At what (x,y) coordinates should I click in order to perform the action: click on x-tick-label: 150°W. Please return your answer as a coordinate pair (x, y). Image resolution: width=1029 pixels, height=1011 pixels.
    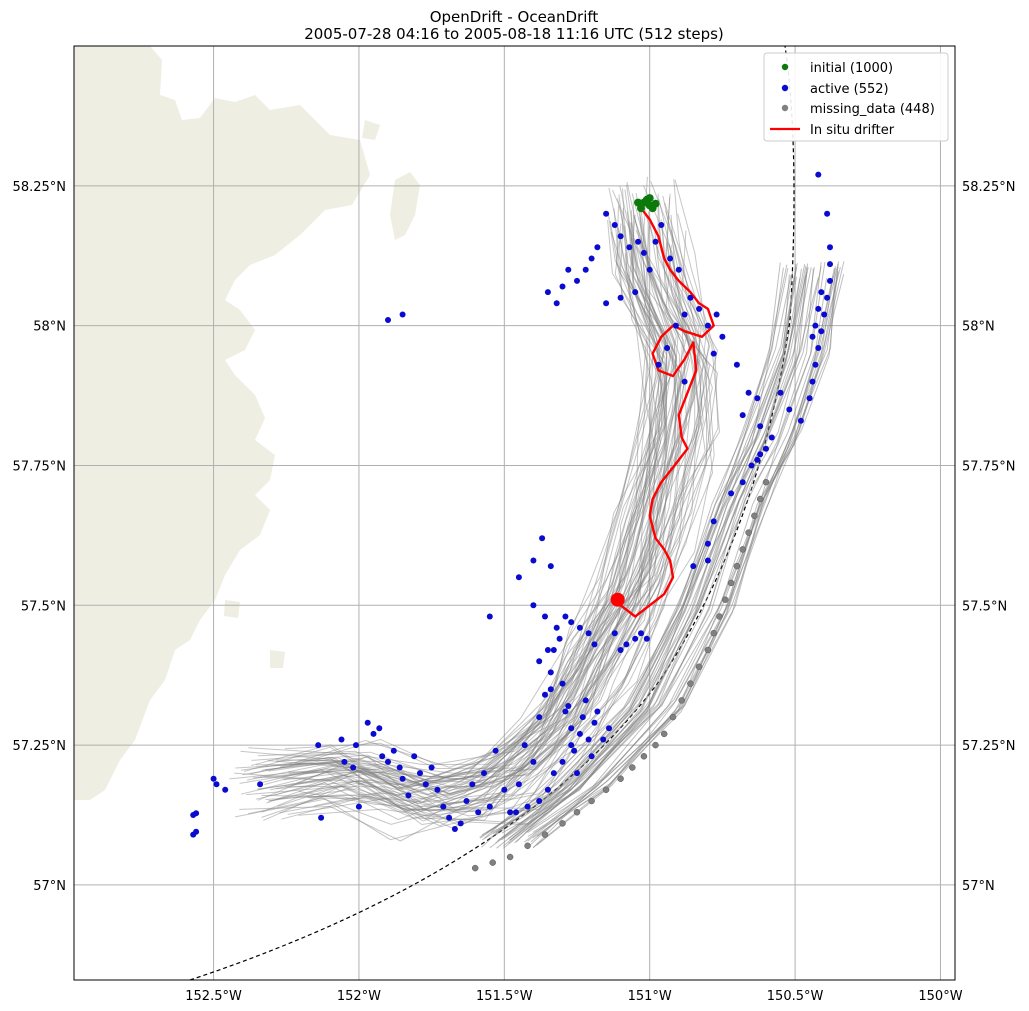
    Looking at the image, I should click on (940, 996).